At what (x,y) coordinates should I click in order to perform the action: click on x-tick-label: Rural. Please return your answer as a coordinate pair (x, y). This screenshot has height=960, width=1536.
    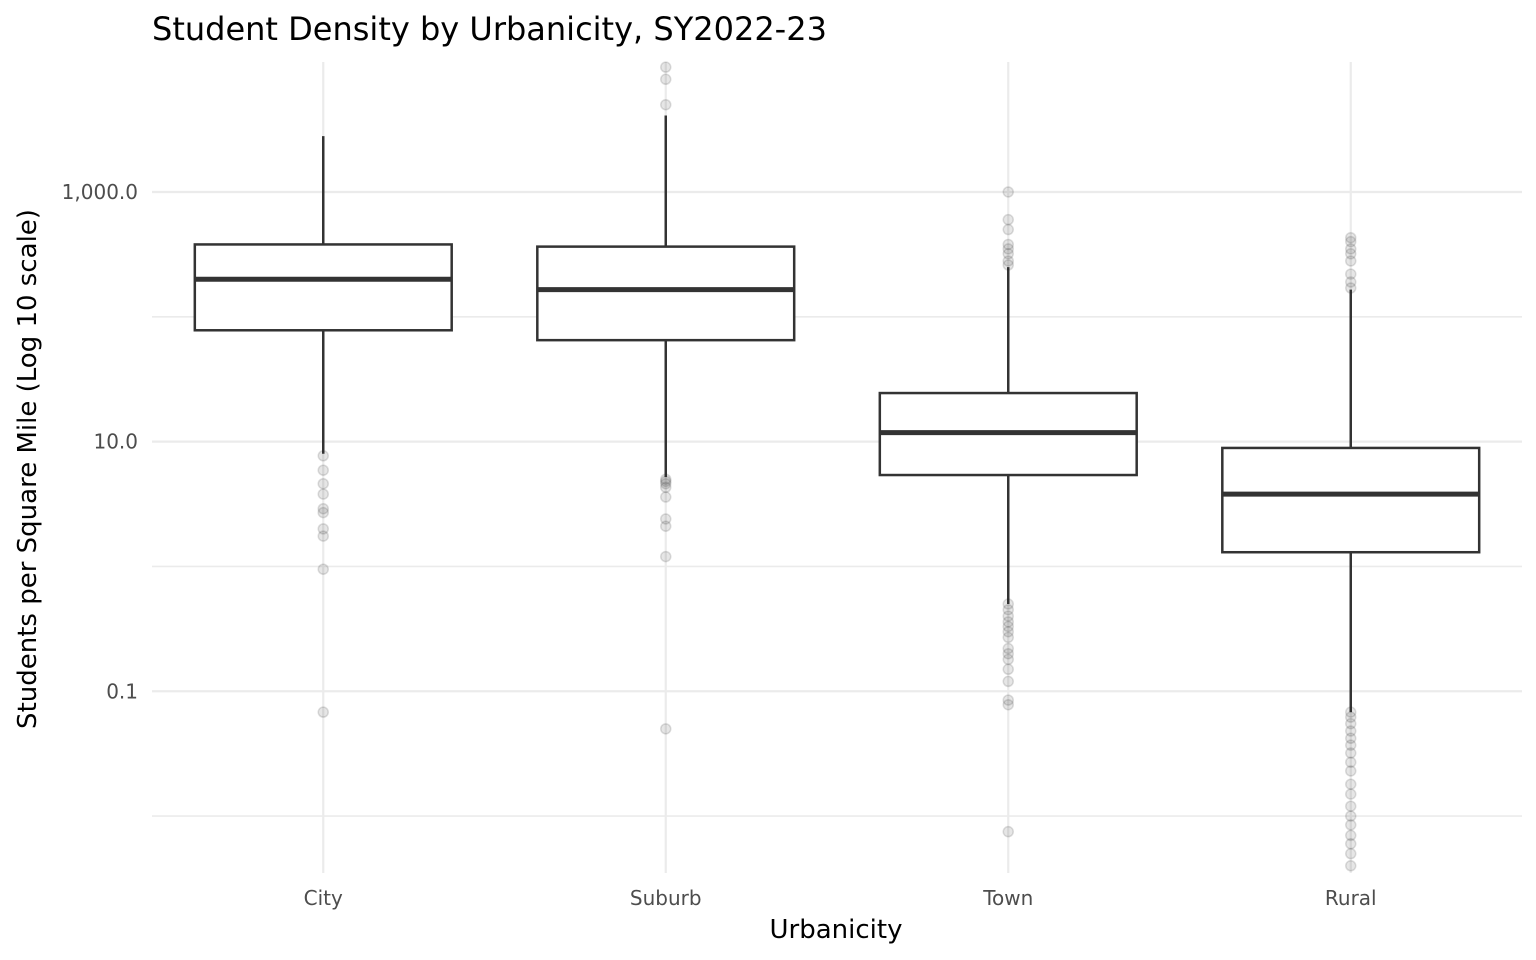
    Looking at the image, I should click on (1351, 898).